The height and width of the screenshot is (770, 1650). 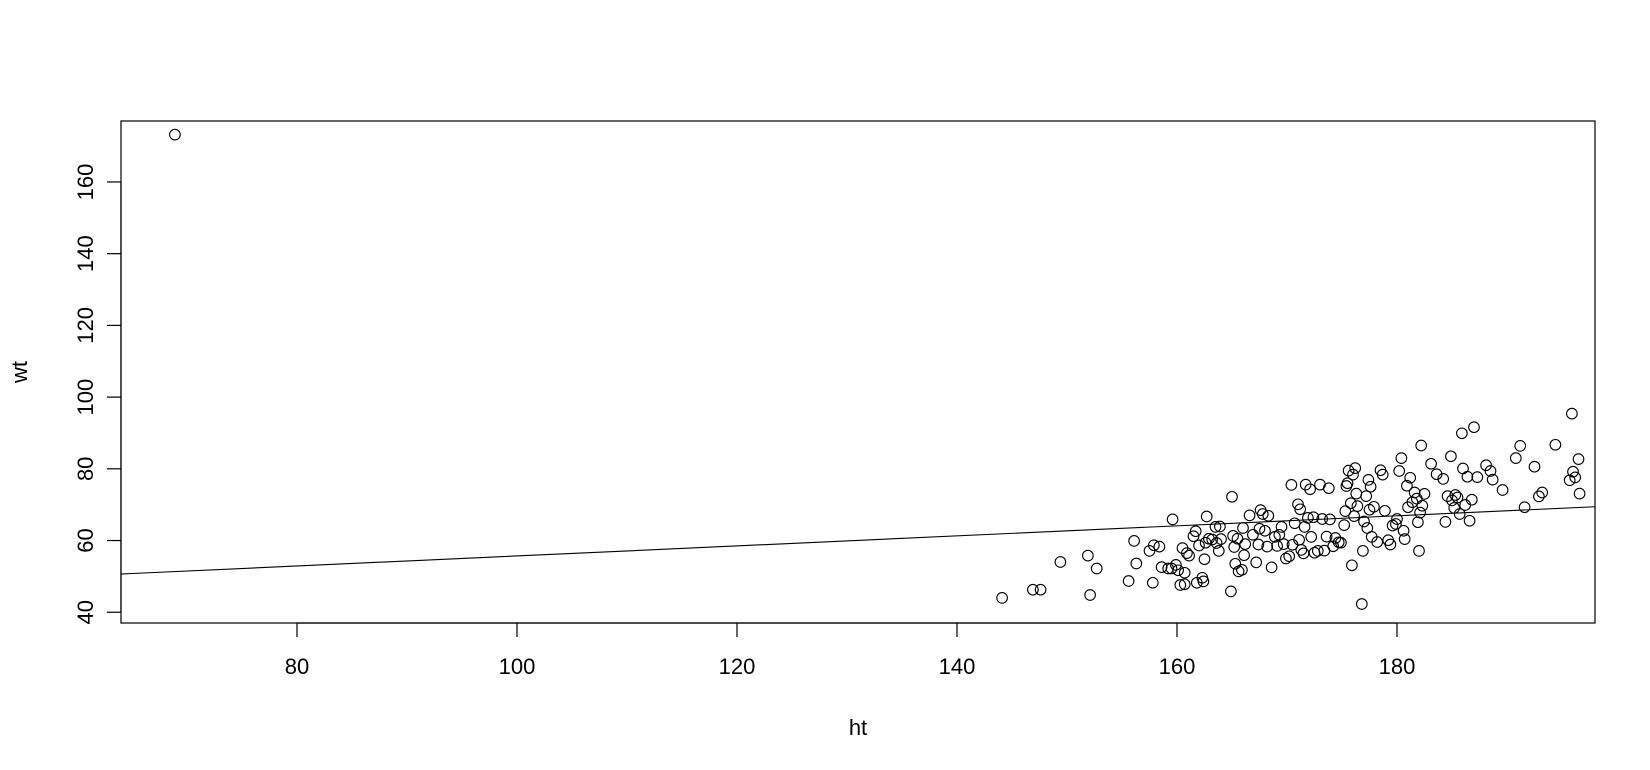 I want to click on x-tick-label: 120, so click(x=737, y=666).